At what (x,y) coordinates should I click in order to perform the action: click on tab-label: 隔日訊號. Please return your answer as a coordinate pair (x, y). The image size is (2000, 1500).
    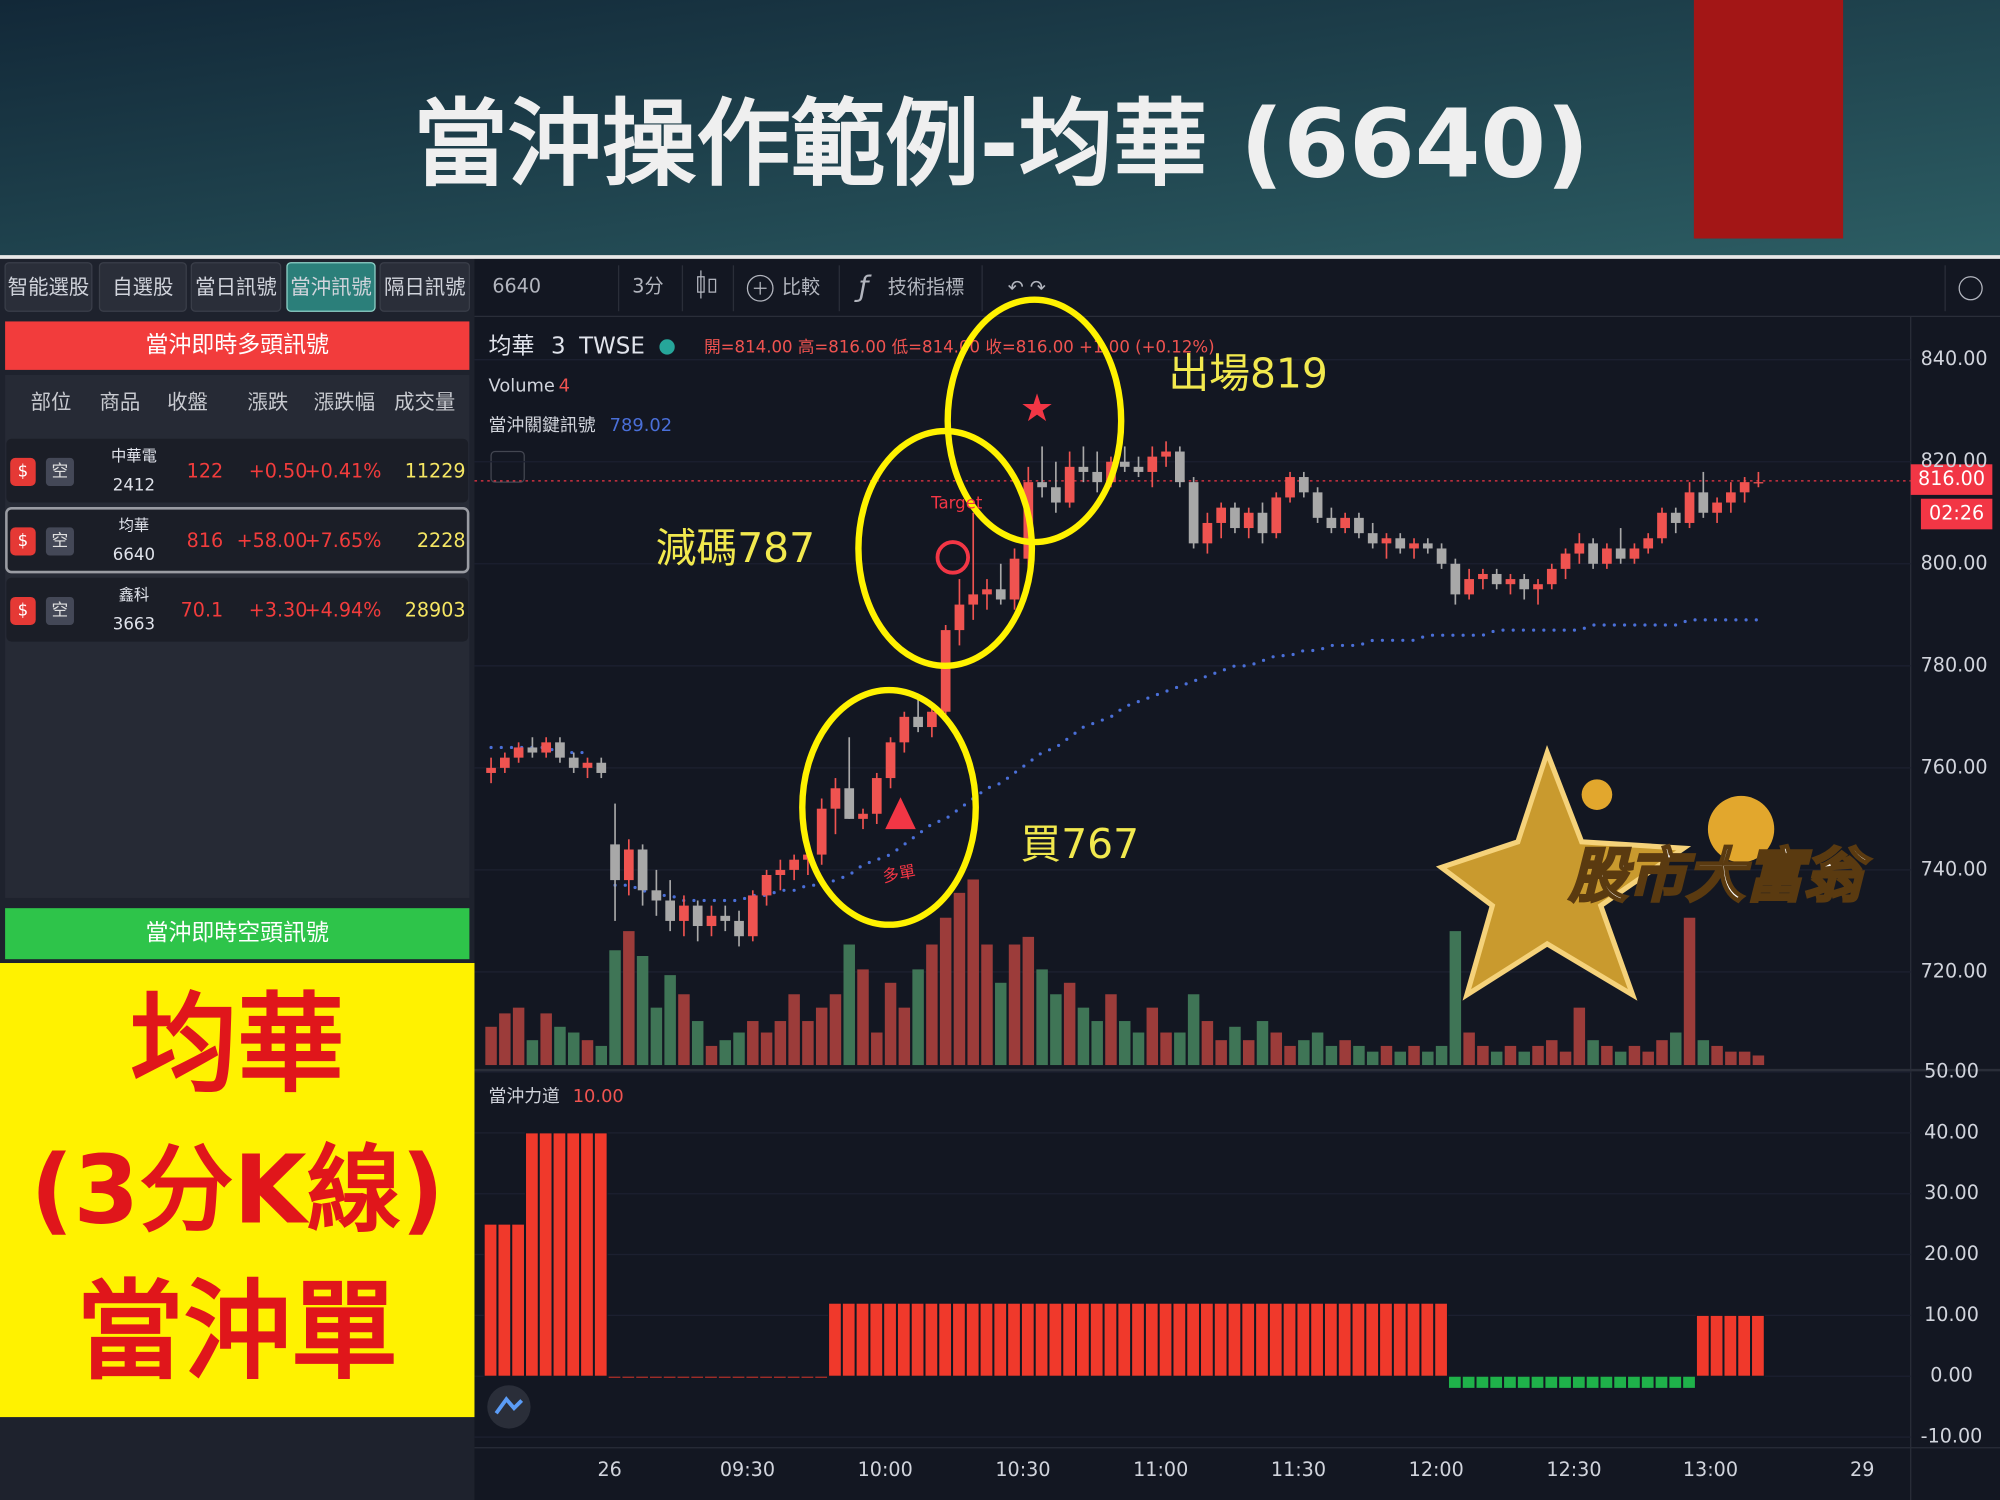
    Looking at the image, I should click on (425, 287).